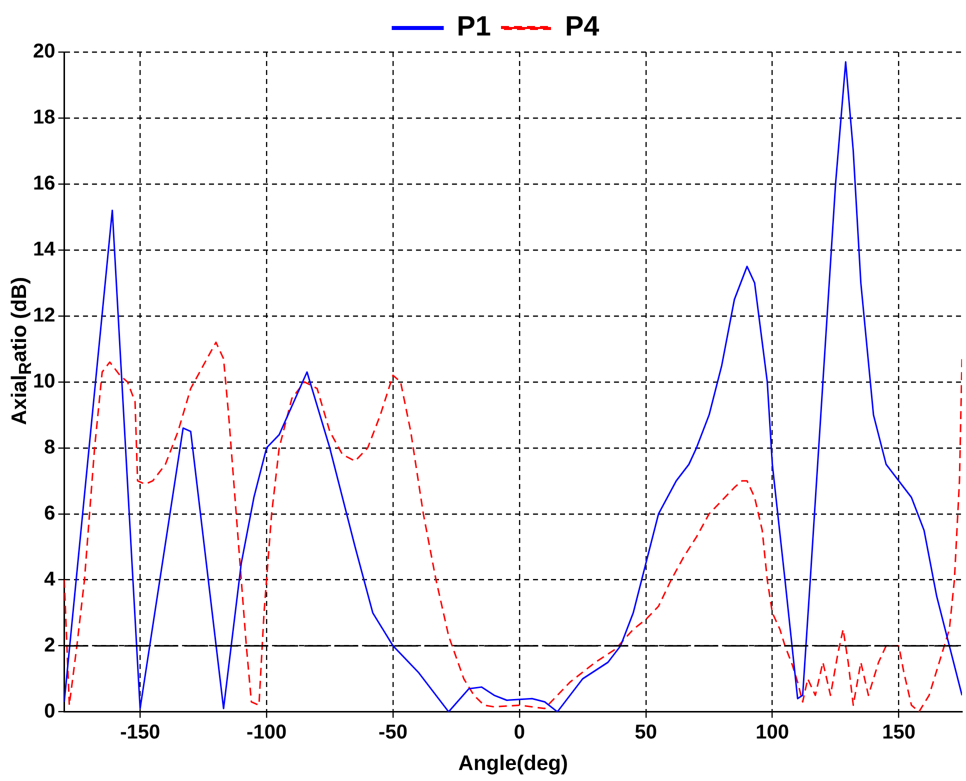 This screenshot has width=966, height=781. I want to click on x-tick-label: 150, so click(899, 732).